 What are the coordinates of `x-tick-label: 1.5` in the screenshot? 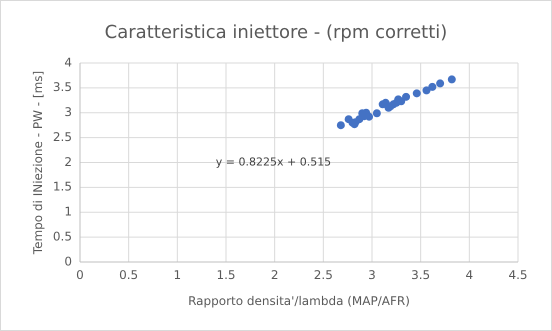 It's located at (226, 275).